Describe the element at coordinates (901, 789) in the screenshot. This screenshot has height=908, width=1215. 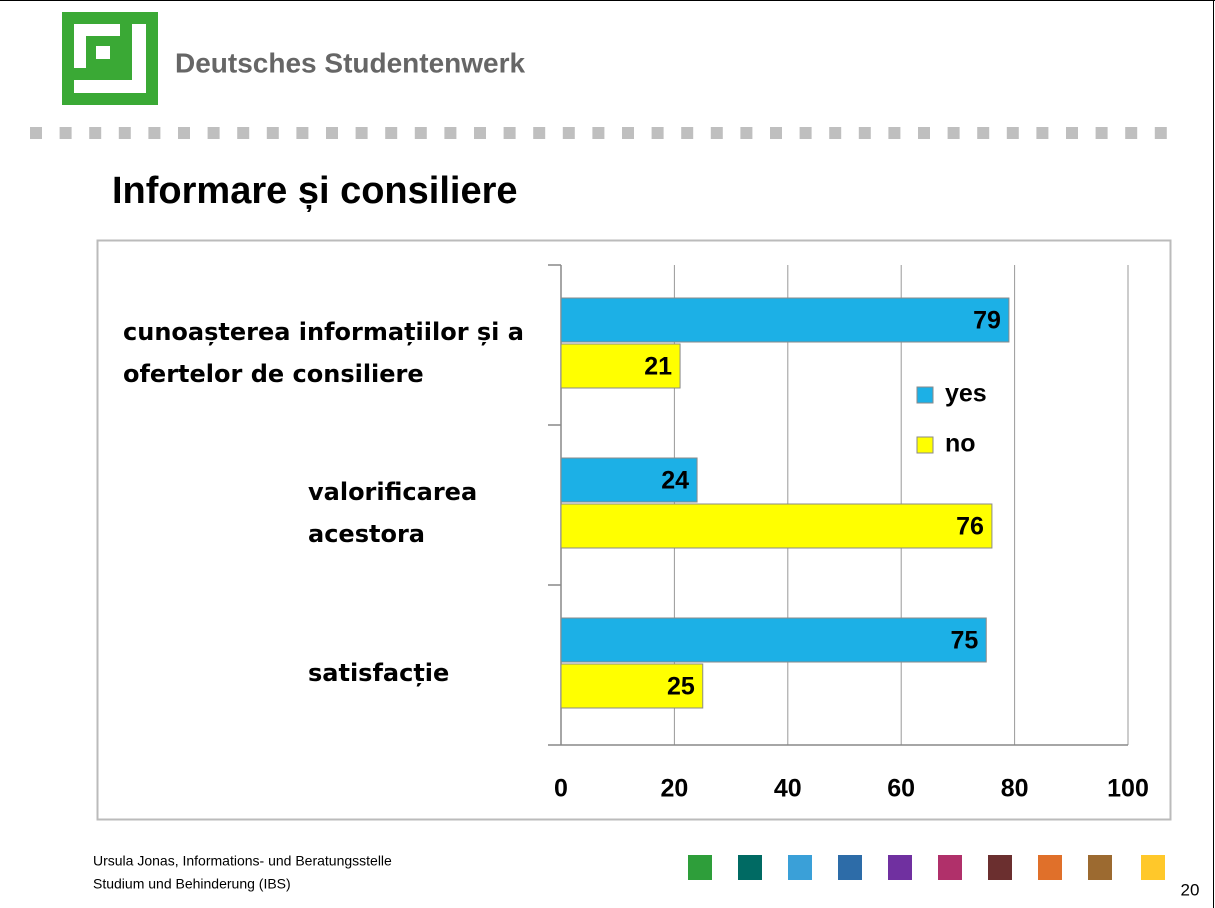
I see `x-tick-label: 60` at that location.